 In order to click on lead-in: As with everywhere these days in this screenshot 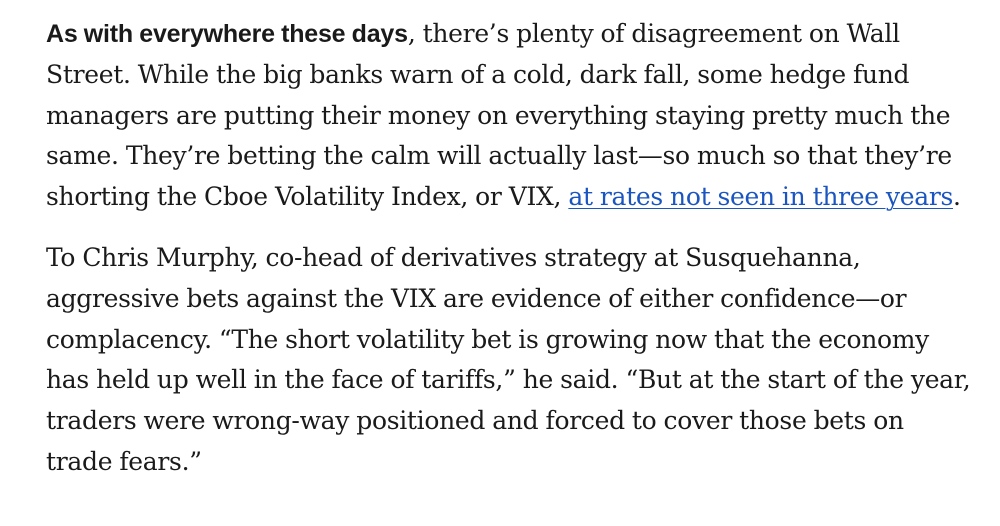, I will do `click(227, 34)`.